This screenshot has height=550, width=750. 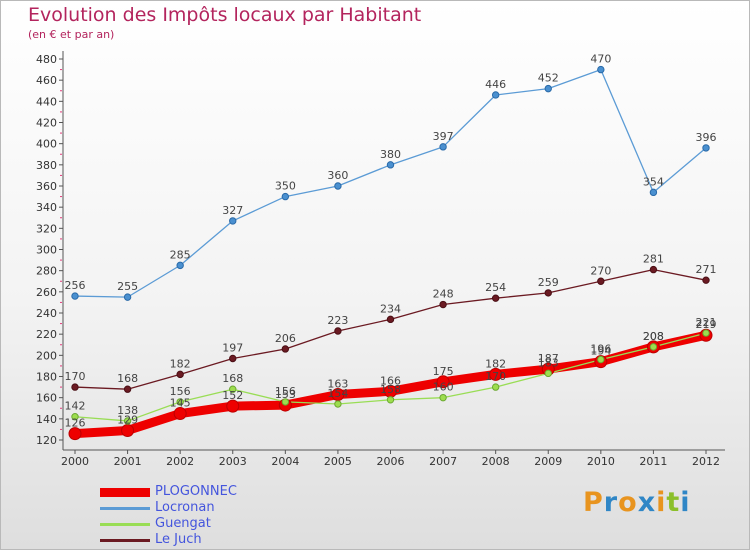 I want to click on data-label: 221, so click(x=706, y=322).